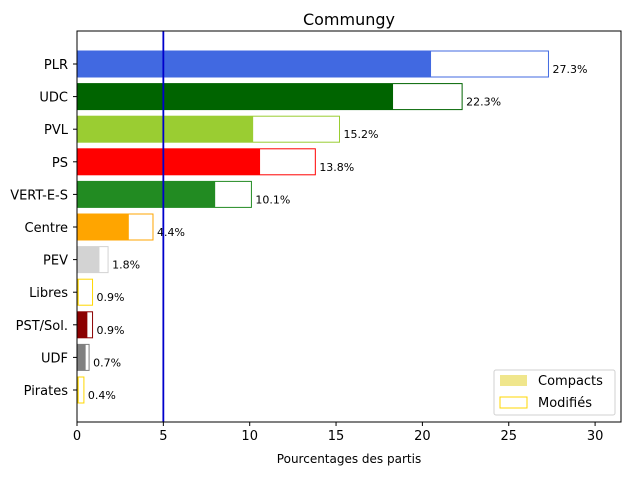 Image resolution: width=640 pixels, height=480 pixels. What do you see at coordinates (595, 436) in the screenshot?
I see `x-tick-label-30: 30` at bounding box center [595, 436].